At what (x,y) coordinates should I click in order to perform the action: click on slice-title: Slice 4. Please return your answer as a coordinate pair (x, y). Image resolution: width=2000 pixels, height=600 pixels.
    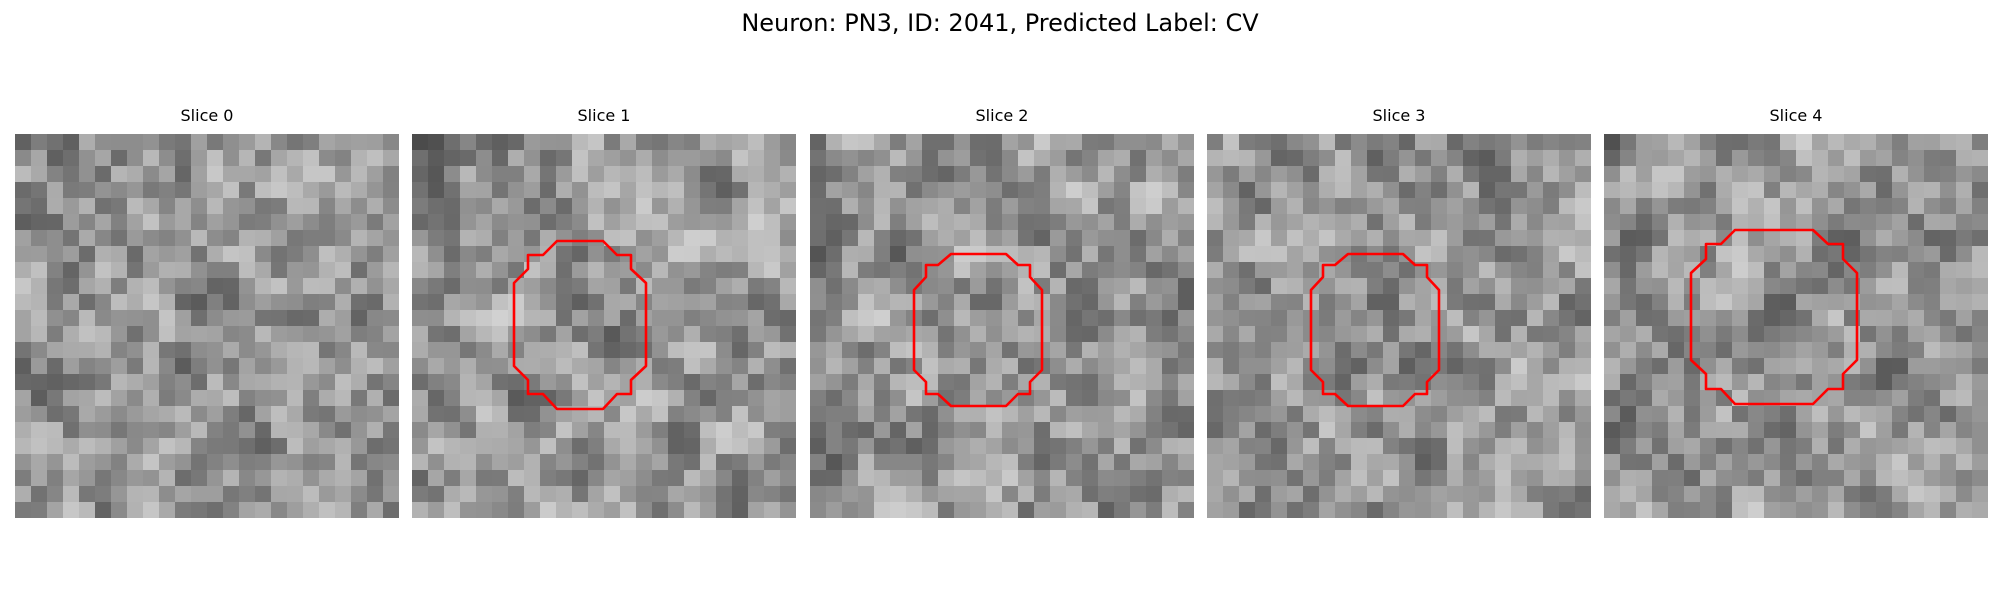
    Looking at the image, I should click on (1796, 116).